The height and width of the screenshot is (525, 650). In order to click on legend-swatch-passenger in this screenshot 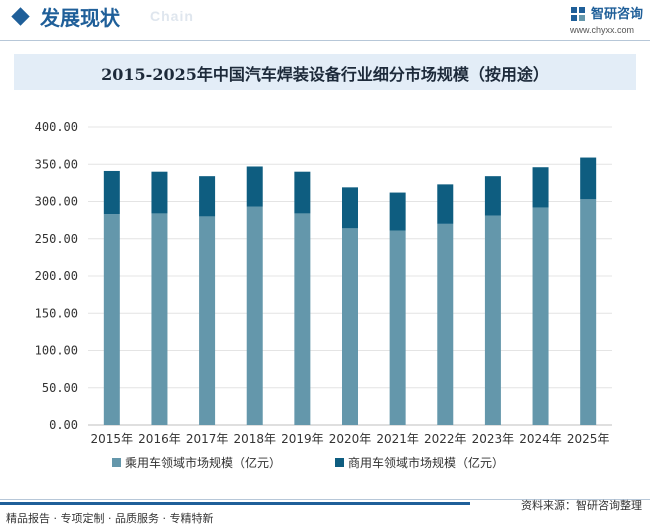, I will do `click(116, 462)`.